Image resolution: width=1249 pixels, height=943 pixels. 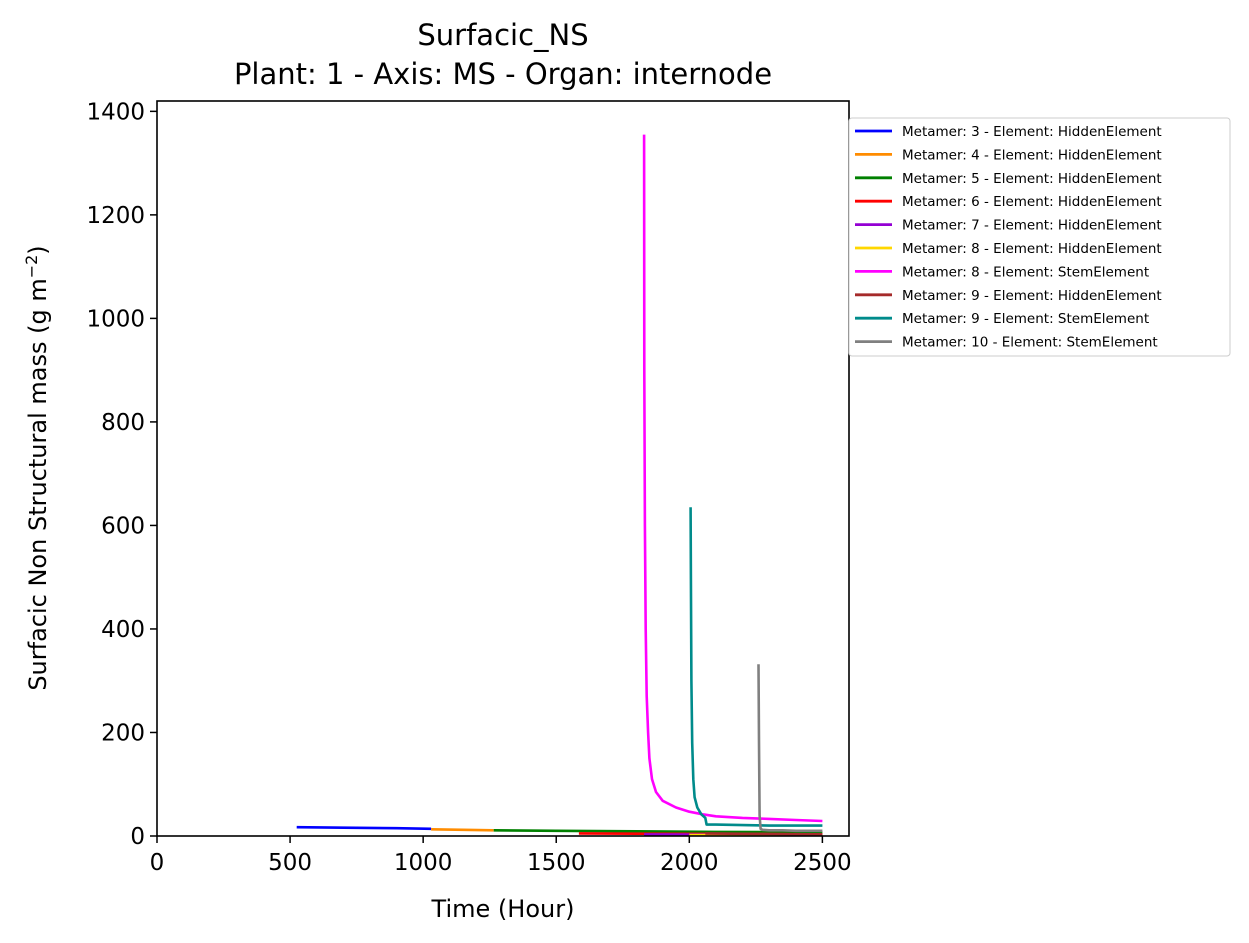 I want to click on y-tick-label: 1000, so click(x=115, y=319).